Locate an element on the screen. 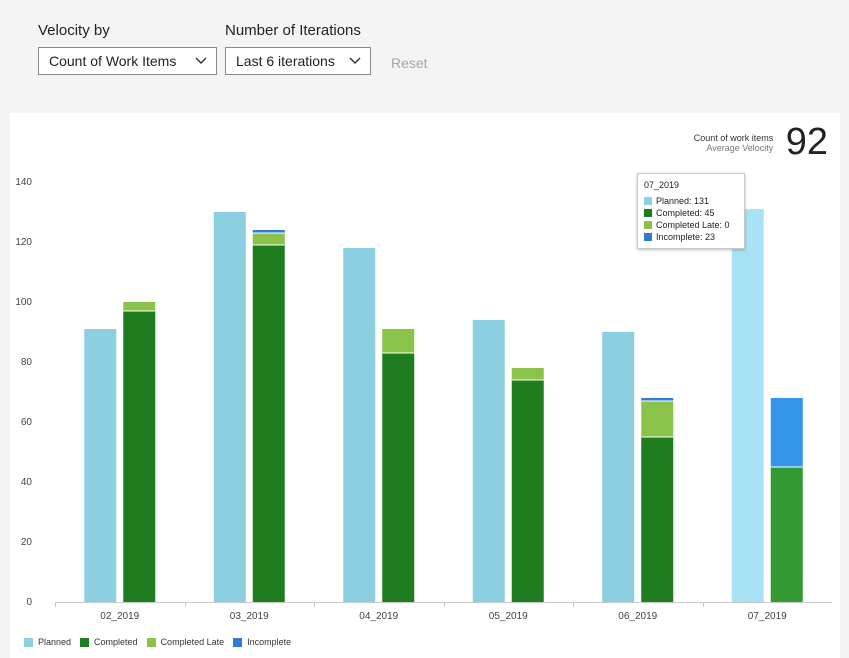 The width and height of the screenshot is (849, 658). tooltip-row-planned: Planned: 131 is located at coordinates (691, 201).